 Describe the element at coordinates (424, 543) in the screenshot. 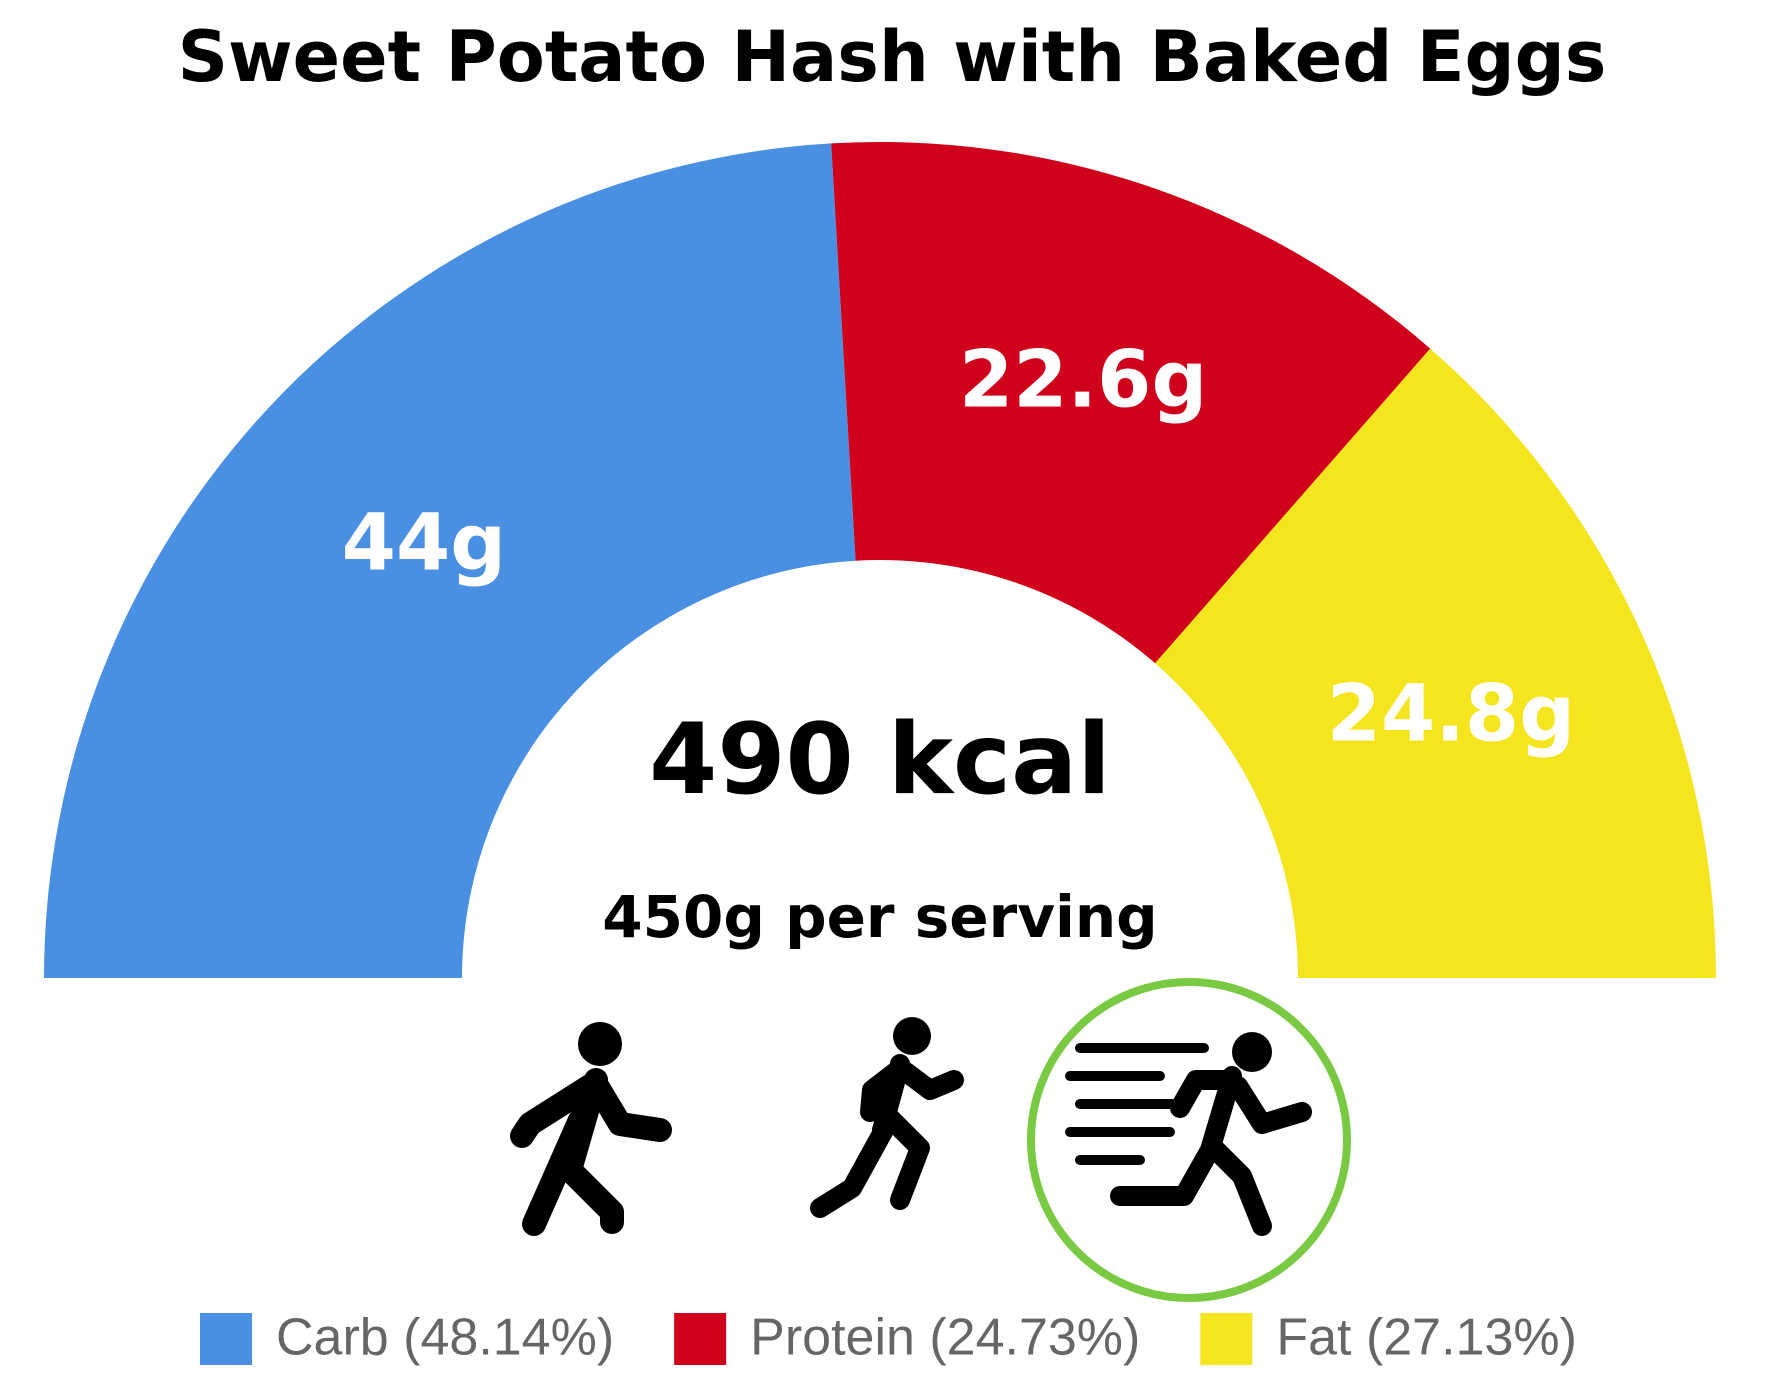

I see `value-label: 44g` at that location.